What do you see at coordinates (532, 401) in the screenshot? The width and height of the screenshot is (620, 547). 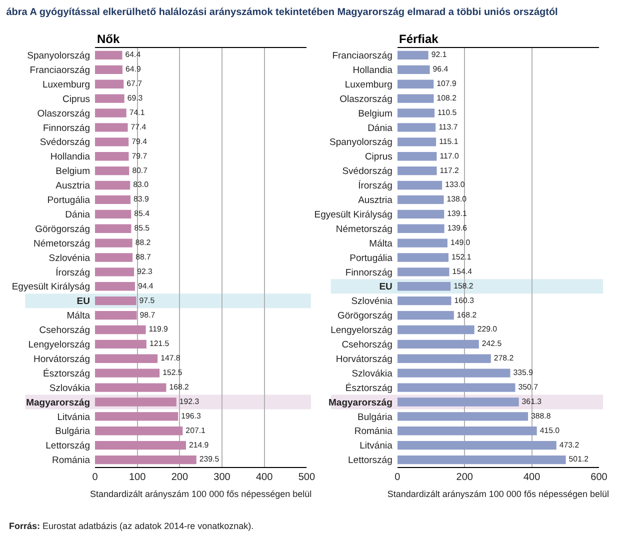 I see `data-label: 361.3` at bounding box center [532, 401].